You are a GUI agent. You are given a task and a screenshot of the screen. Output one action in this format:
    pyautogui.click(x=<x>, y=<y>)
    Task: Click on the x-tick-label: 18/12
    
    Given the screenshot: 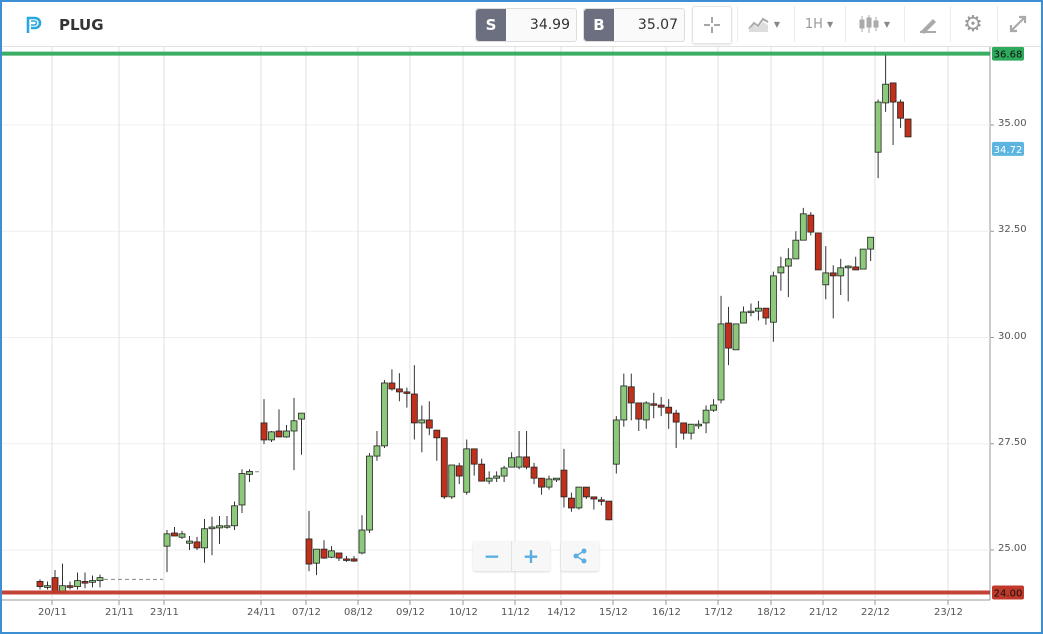 What is the action you would take?
    pyautogui.click(x=771, y=612)
    